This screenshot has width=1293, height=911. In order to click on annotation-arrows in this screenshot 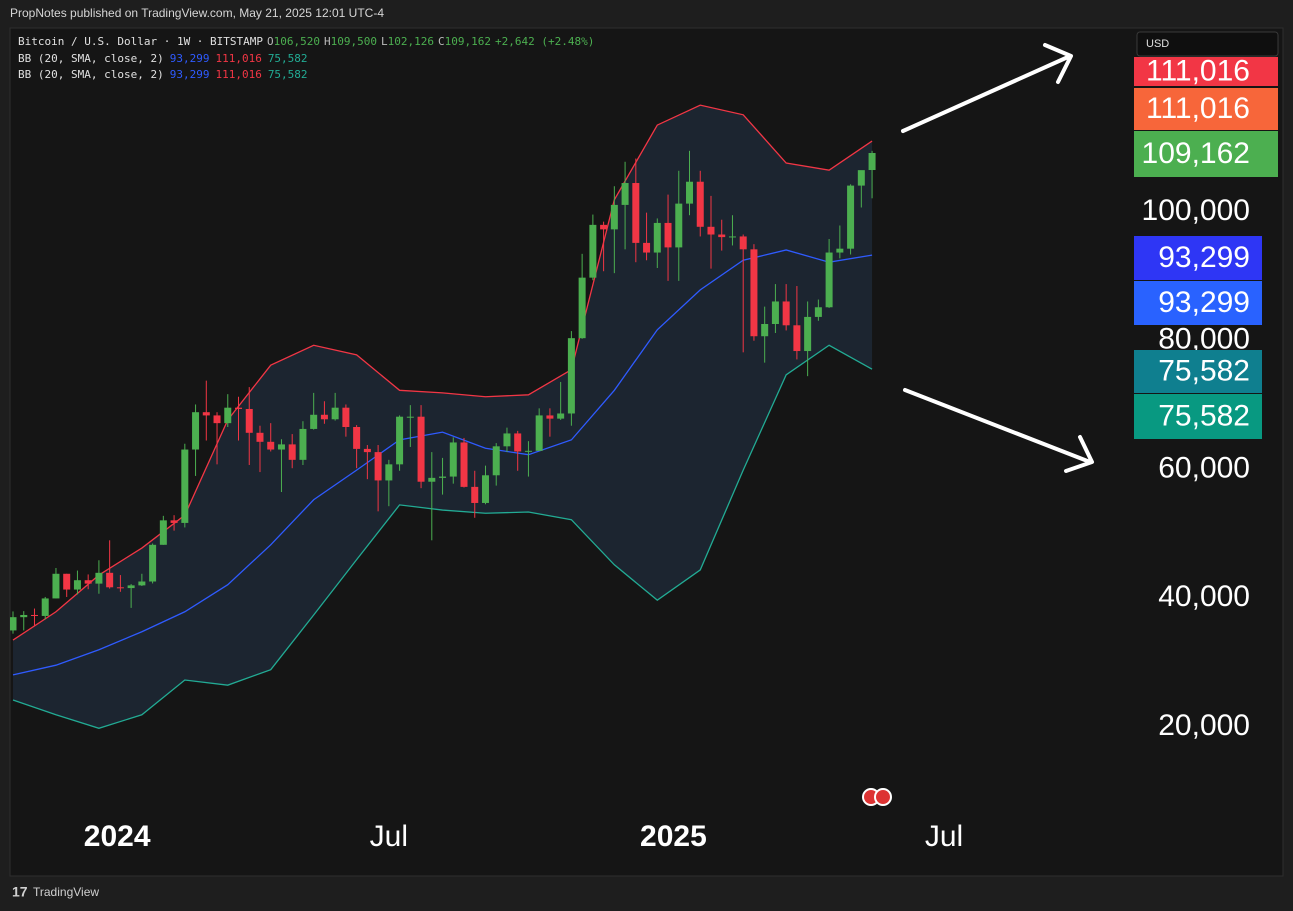, I will do `click(997, 258)`.